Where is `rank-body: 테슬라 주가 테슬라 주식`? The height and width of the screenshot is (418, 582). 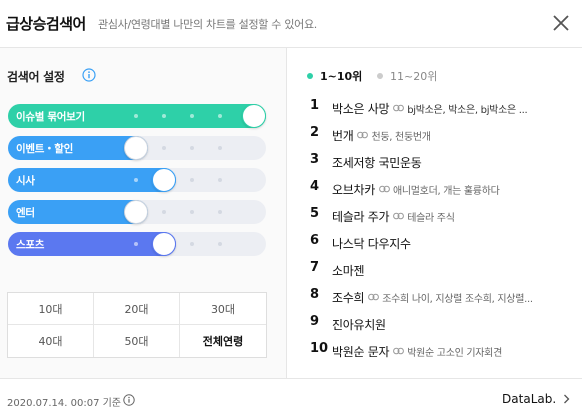
rank-body: 테슬라 주가 테슬라 주식 is located at coordinates (455, 215).